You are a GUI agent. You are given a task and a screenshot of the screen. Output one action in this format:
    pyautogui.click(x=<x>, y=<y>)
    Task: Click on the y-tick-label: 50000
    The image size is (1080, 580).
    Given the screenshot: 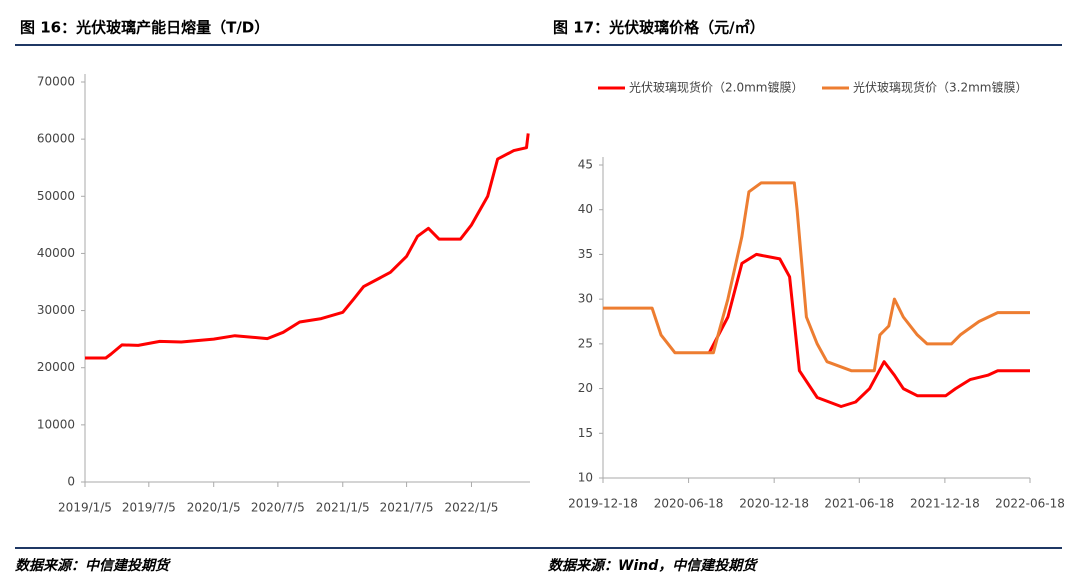 What is the action you would take?
    pyautogui.click(x=56, y=196)
    